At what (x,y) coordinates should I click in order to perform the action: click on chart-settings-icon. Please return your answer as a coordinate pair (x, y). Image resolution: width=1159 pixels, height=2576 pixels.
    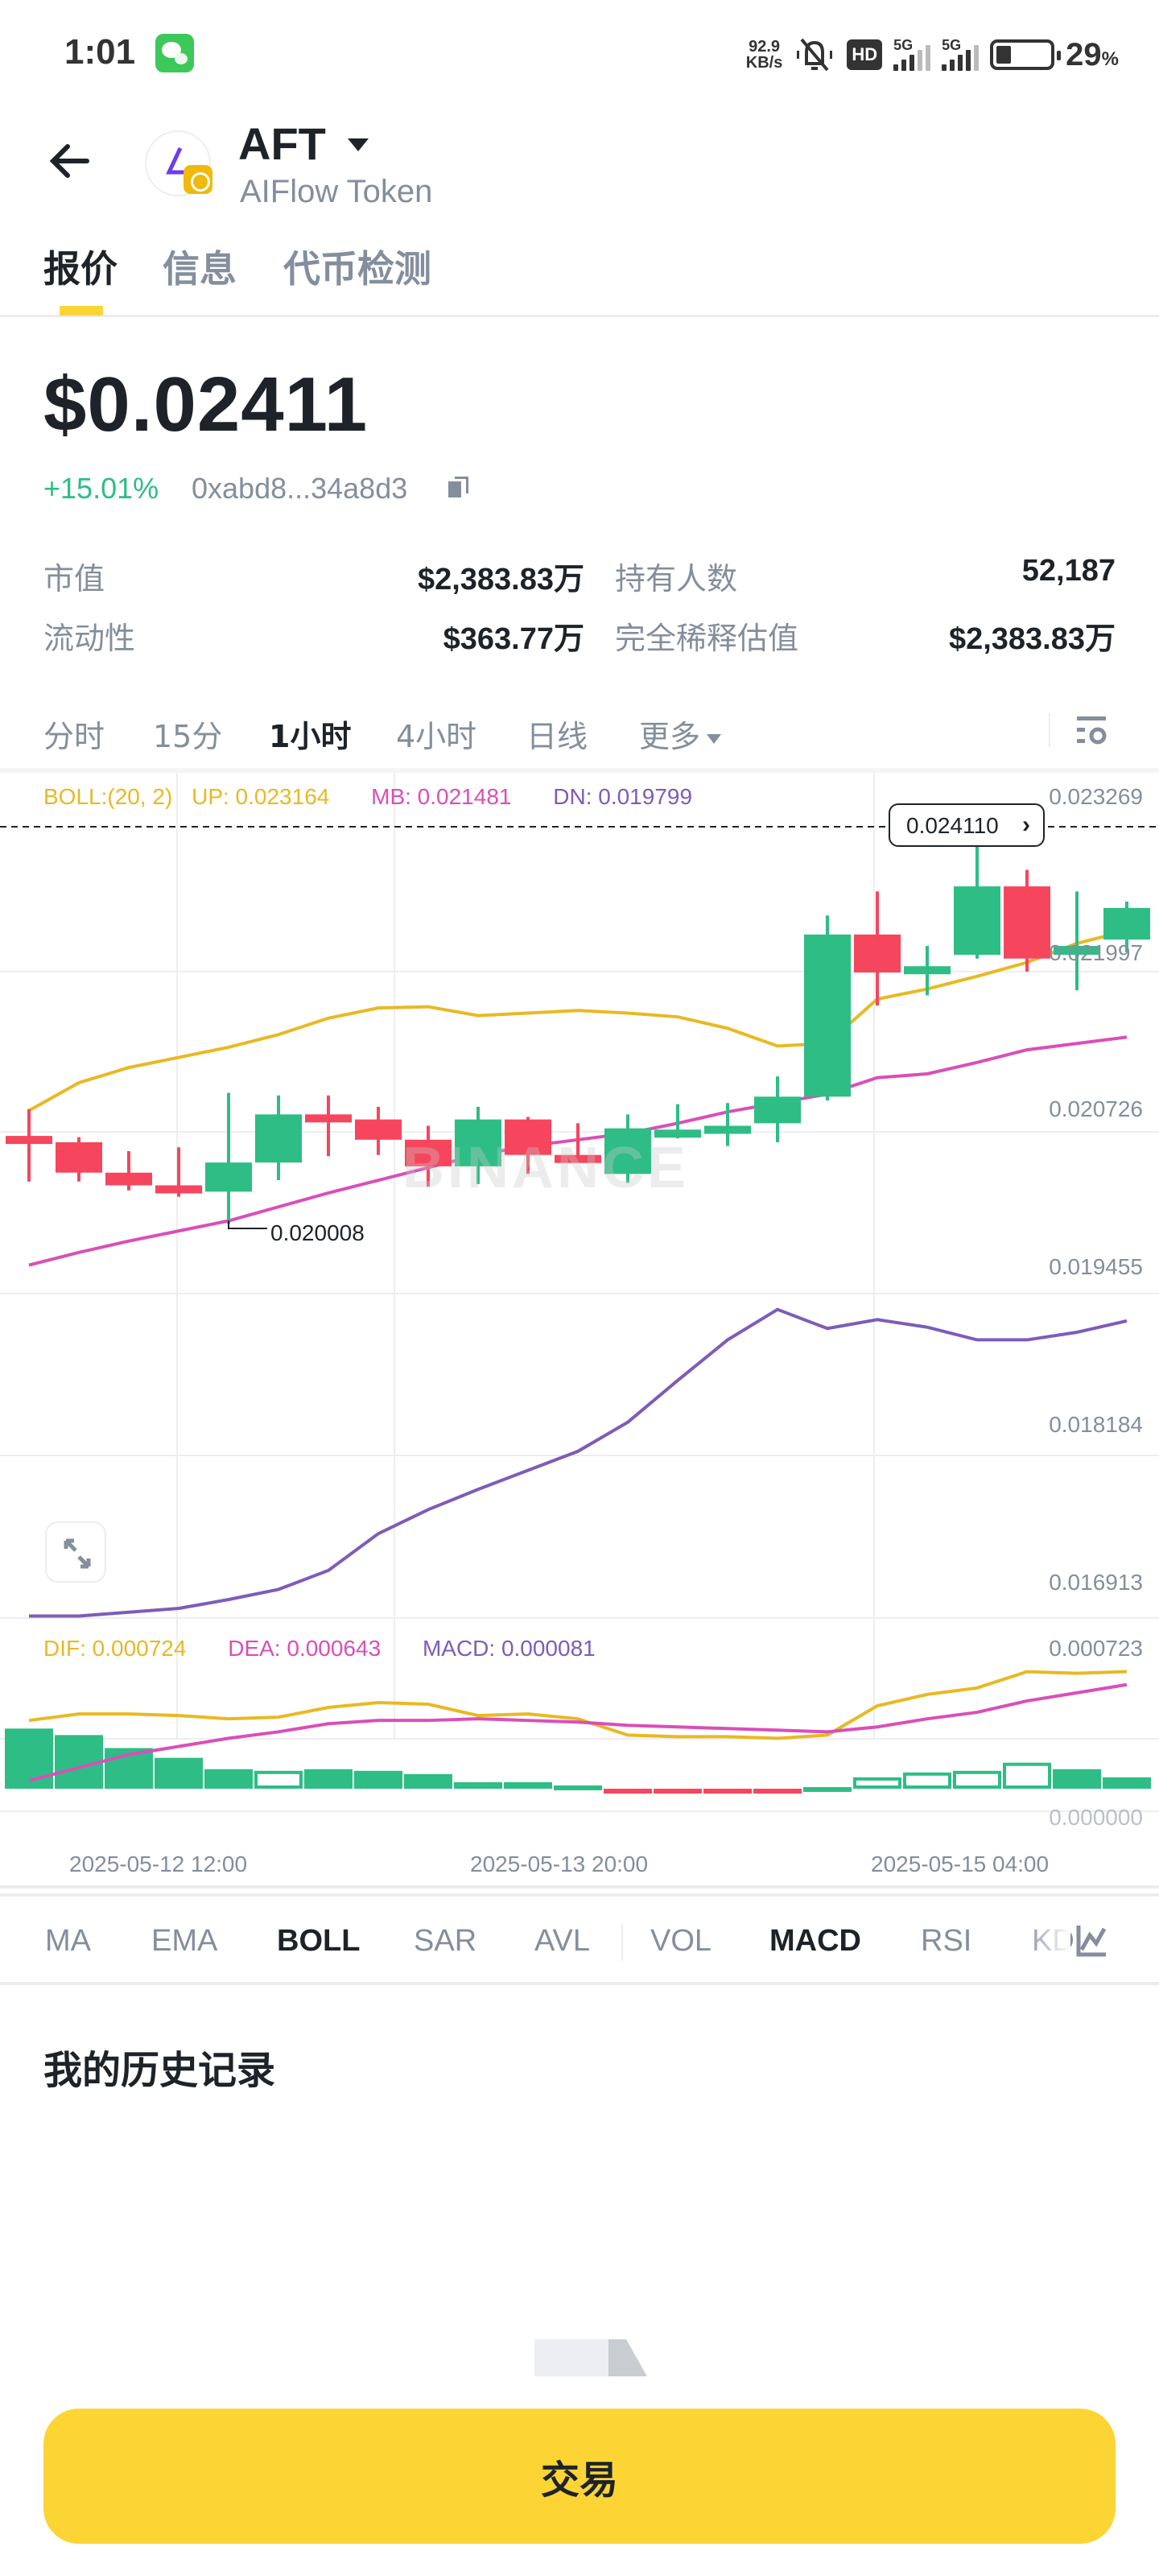
    Looking at the image, I should click on (1091, 731).